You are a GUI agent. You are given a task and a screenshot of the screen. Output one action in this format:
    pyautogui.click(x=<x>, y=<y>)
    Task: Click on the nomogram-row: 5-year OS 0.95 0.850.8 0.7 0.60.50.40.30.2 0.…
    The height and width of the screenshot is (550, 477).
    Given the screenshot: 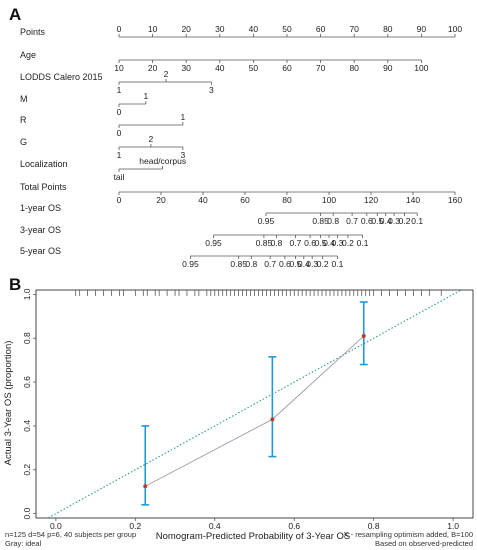 What is the action you would take?
    pyautogui.click(x=182, y=257)
    